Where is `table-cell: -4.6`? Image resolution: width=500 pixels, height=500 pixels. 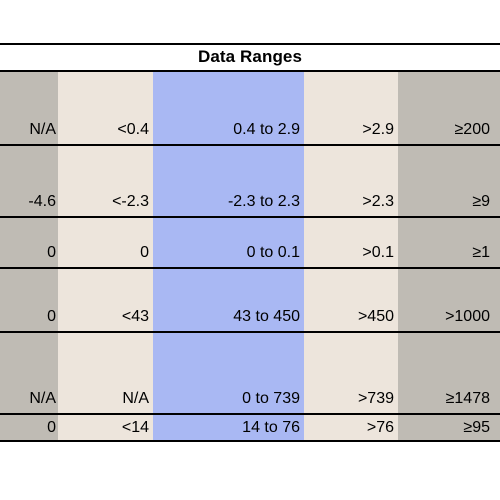
table-cell: -4.6 is located at coordinates (42, 201).